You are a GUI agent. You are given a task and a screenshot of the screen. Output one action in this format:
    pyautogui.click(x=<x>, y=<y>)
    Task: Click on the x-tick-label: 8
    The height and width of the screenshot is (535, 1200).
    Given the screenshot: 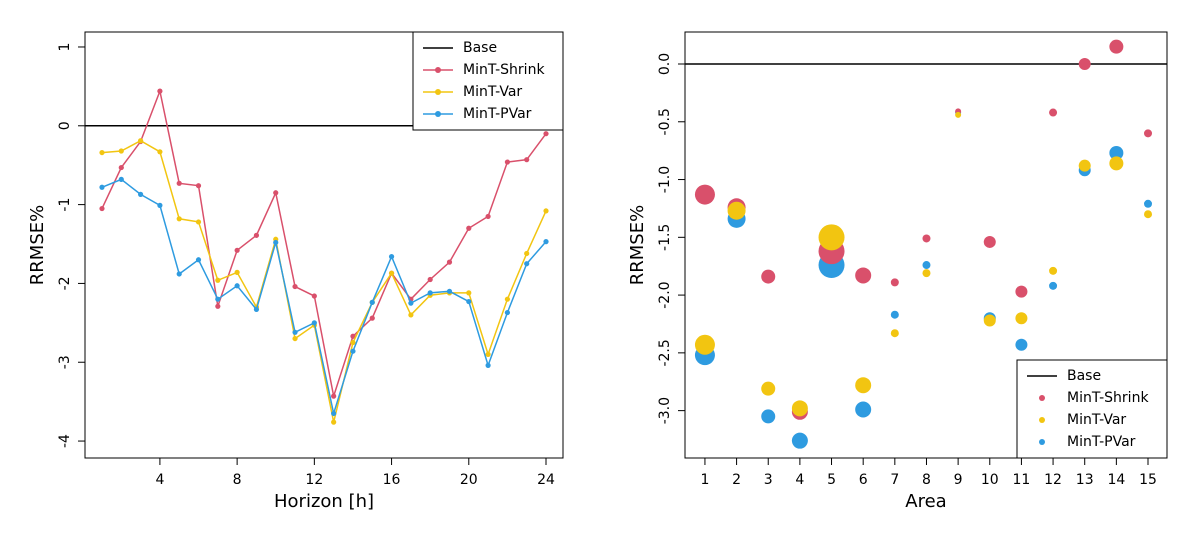 What is the action you would take?
    pyautogui.click(x=237, y=480)
    